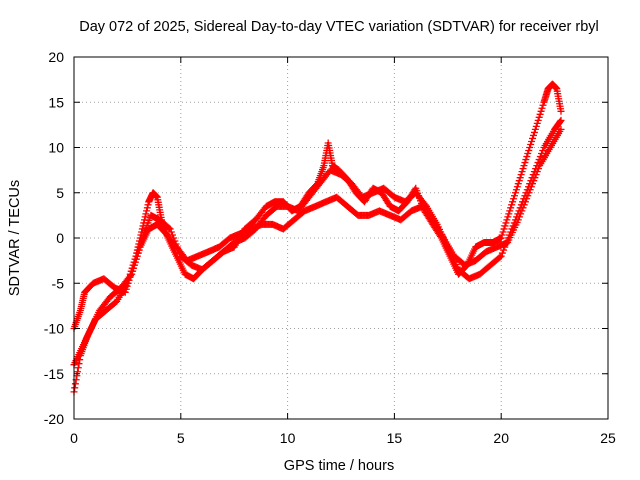 The image size is (640, 480). What do you see at coordinates (15, 238) in the screenshot?
I see `y-axis-label: SDTVAR / TECUs` at bounding box center [15, 238].